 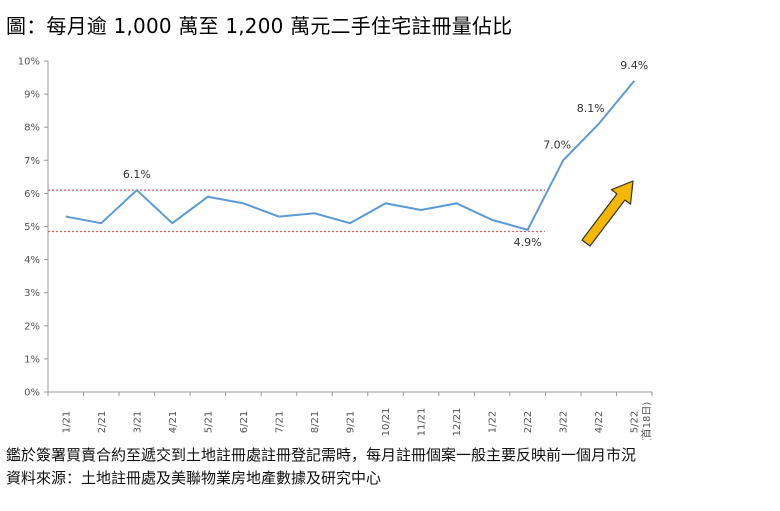 I want to click on x-tick-note: (首18日), so click(x=646, y=421).